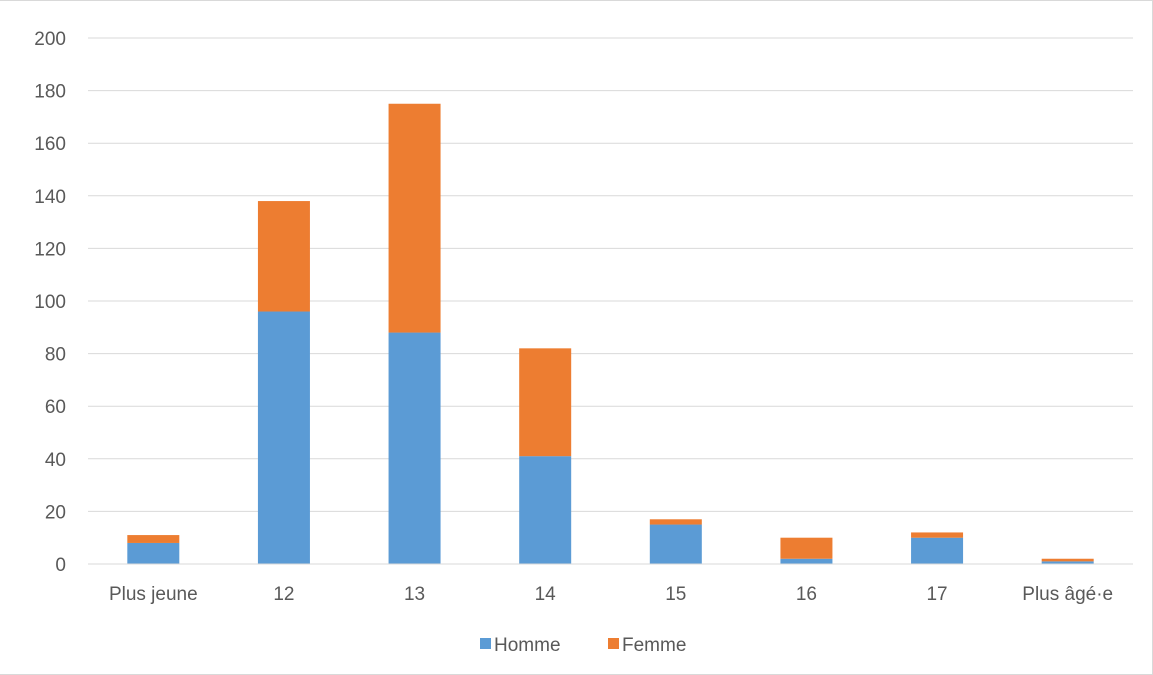  Describe the element at coordinates (50, 39) in the screenshot. I see `y-tick-label: 200` at that location.